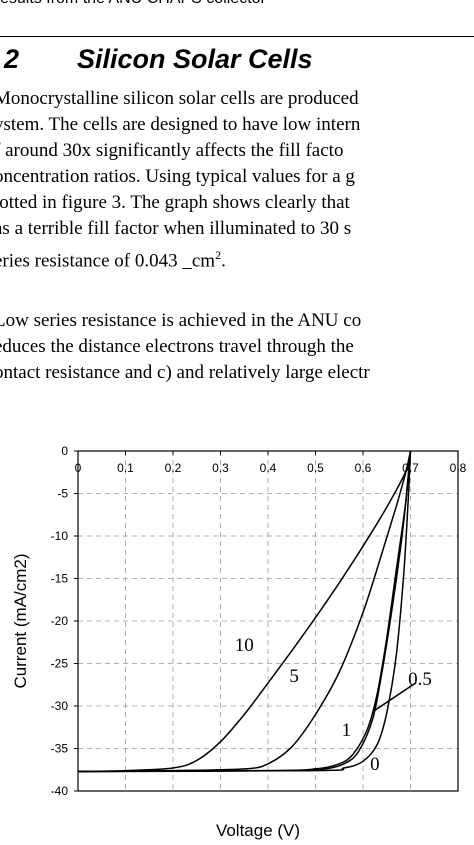 The image size is (474, 845). I want to click on curve-label: 0, so click(375, 764).